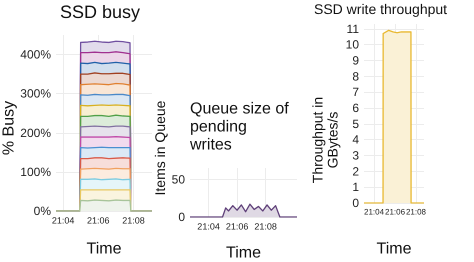  I want to click on y-tick-label: 9, so click(356, 60).